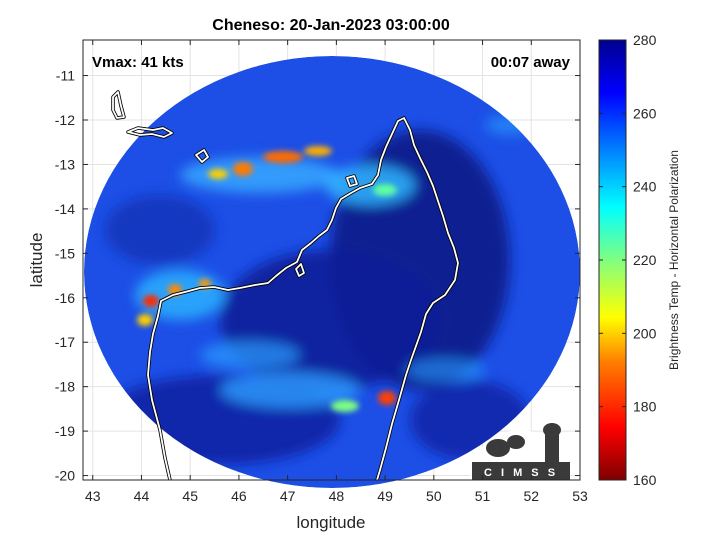 This screenshot has height=540, width=720. What do you see at coordinates (65, 253) in the screenshot?
I see `y-tick-label: -15` at bounding box center [65, 253].